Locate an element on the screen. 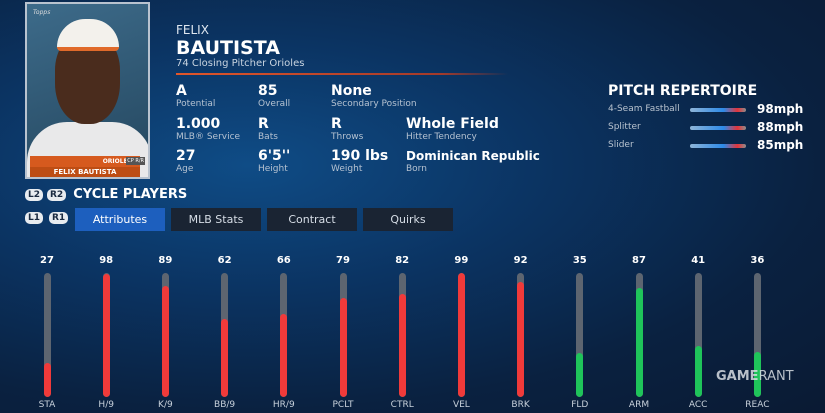 Image resolution: width=825 pixels, height=413 pixels. attribute-label: REAC is located at coordinates (757, 405).